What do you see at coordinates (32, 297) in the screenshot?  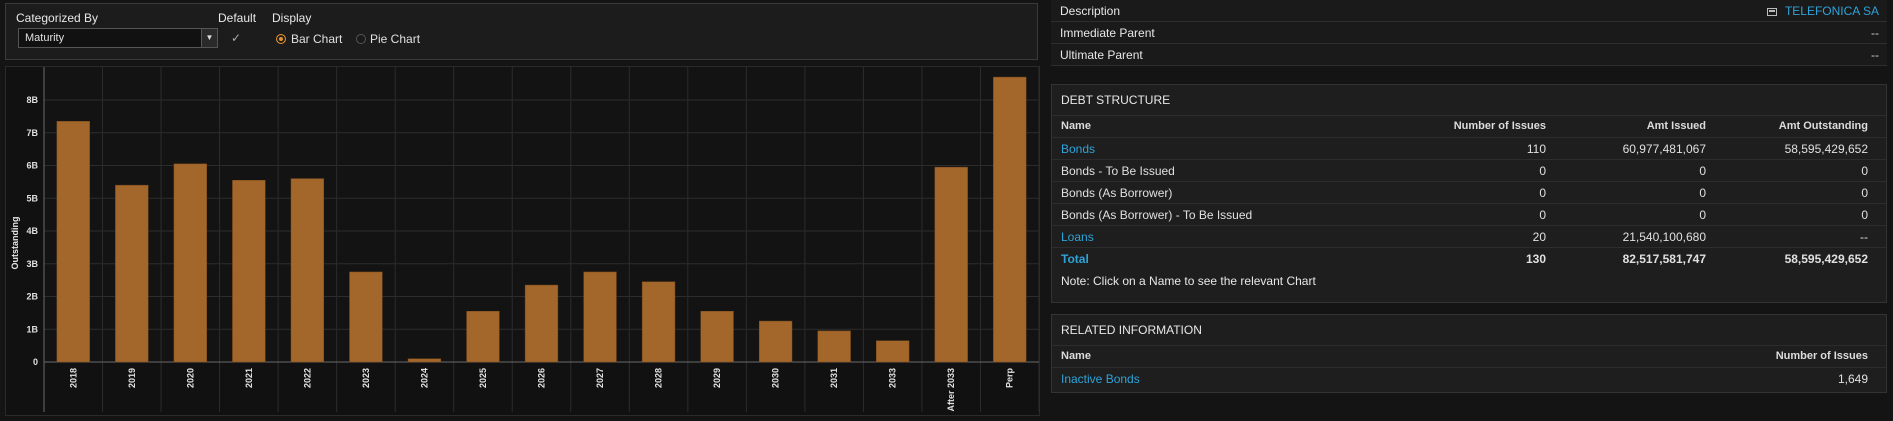 I see `y-tick-label: 2B` at bounding box center [32, 297].